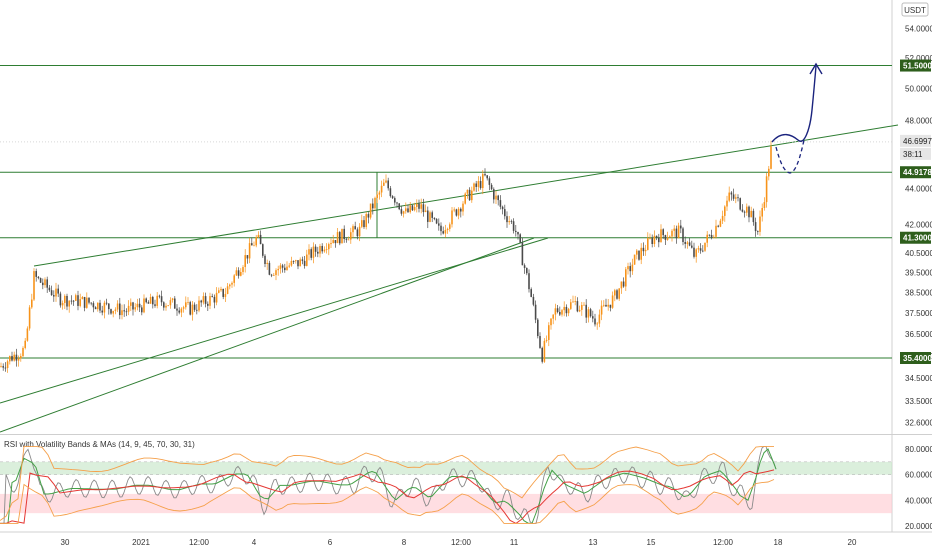  I want to click on rsi-band, so click(446, 468).